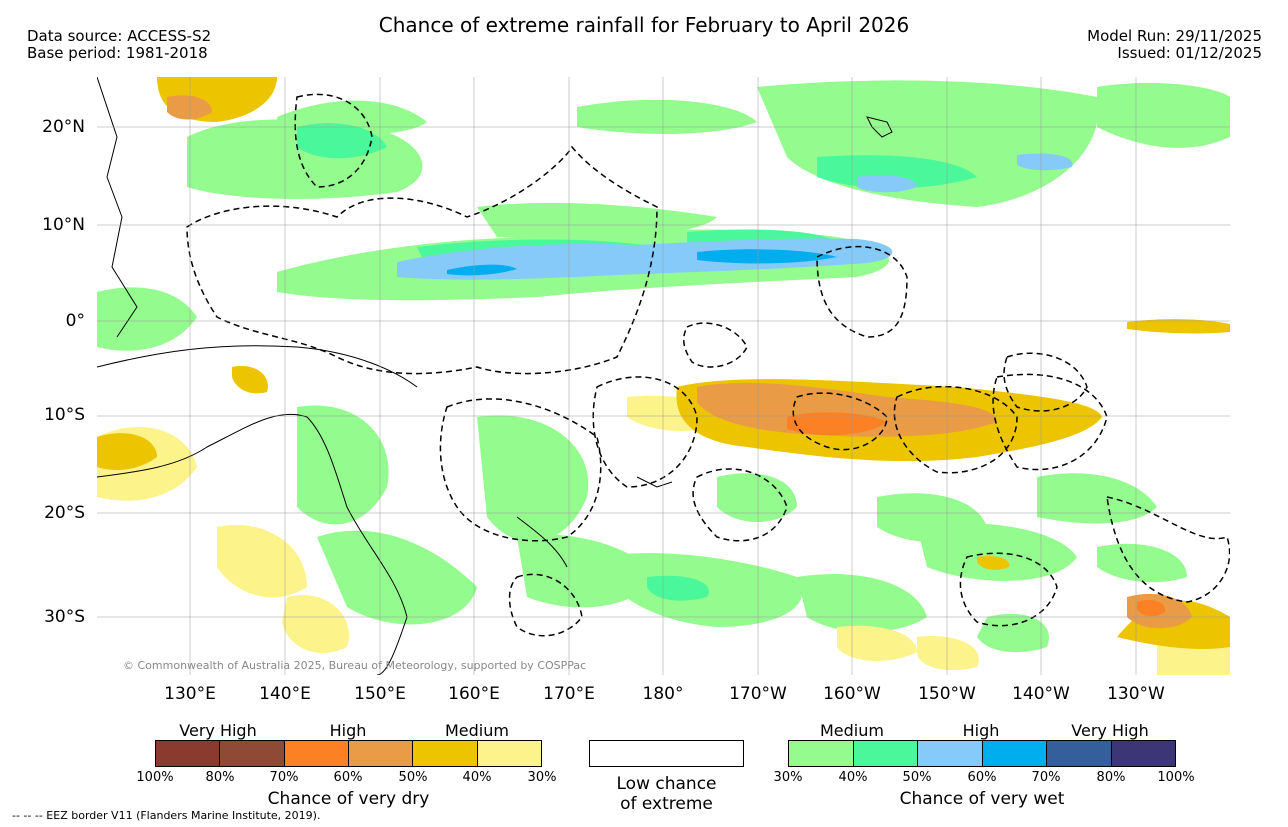 This screenshot has height=827, width=1288. What do you see at coordinates (955, 429) in the screenshot?
I see `cook-islands-eez` at bounding box center [955, 429].